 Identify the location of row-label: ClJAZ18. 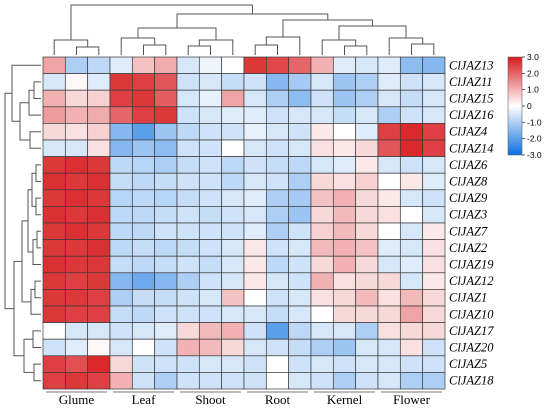
(471, 381).